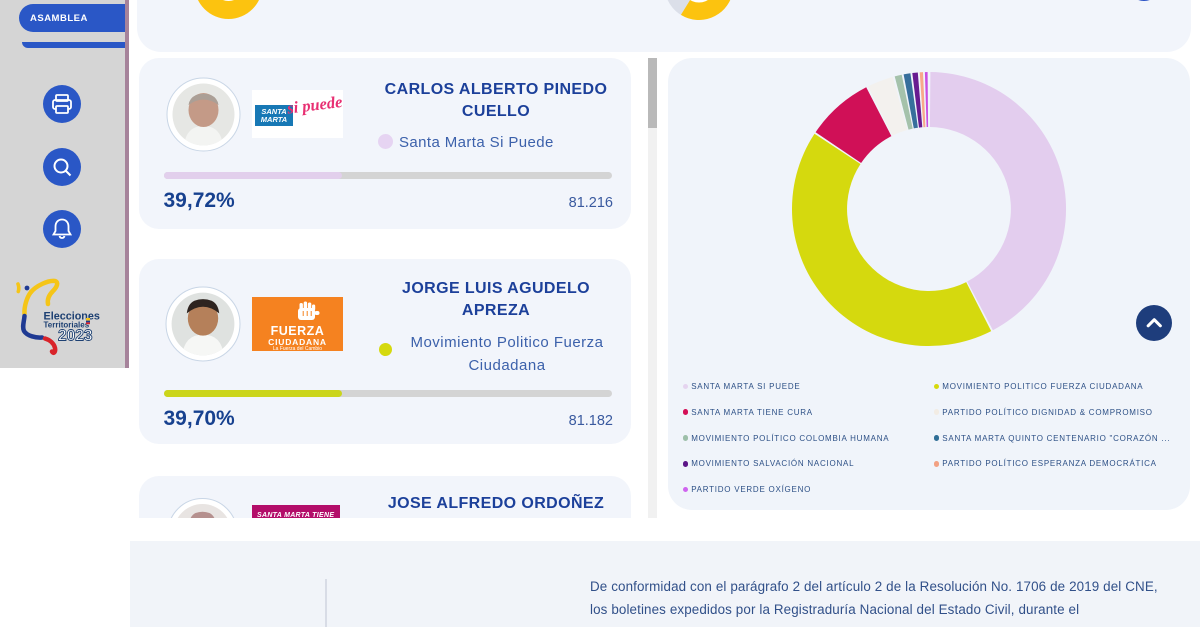 The width and height of the screenshot is (1200, 627). Describe the element at coordinates (67, 325) in the screenshot. I see `svg-text: Territoriales` at that location.